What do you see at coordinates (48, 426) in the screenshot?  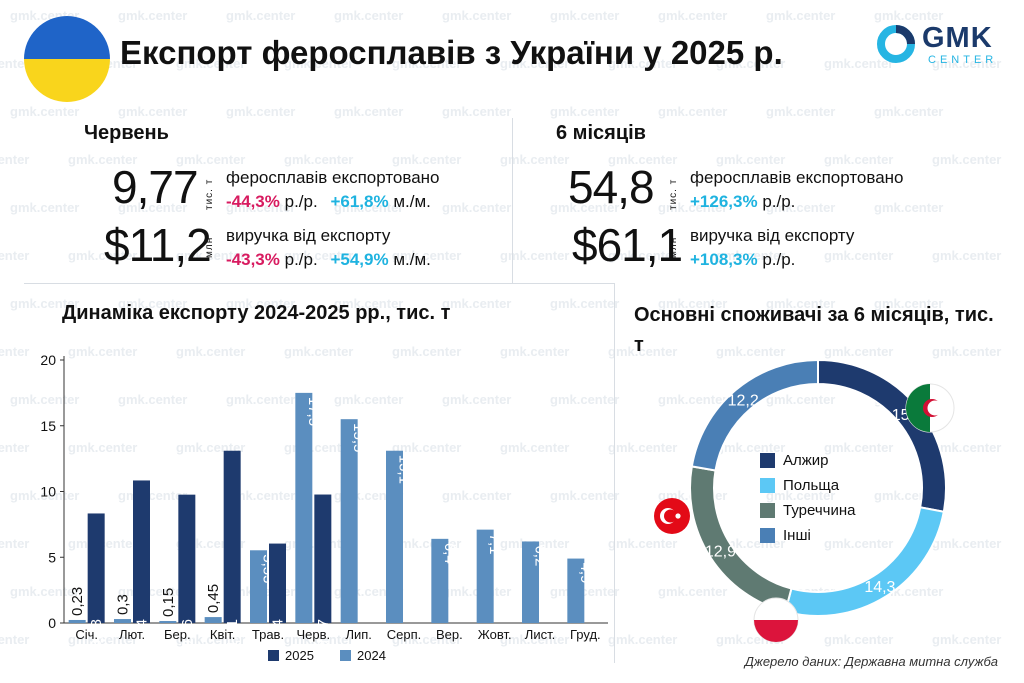 I see `y-tick-label: 15` at bounding box center [48, 426].